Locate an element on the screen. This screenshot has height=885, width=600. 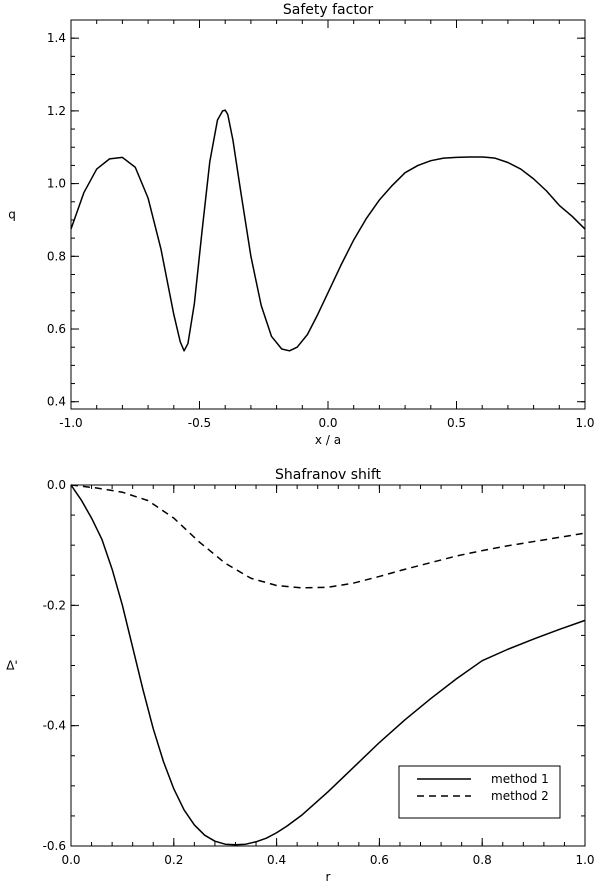
y-tick-label: 0.0 is located at coordinates (56, 485).